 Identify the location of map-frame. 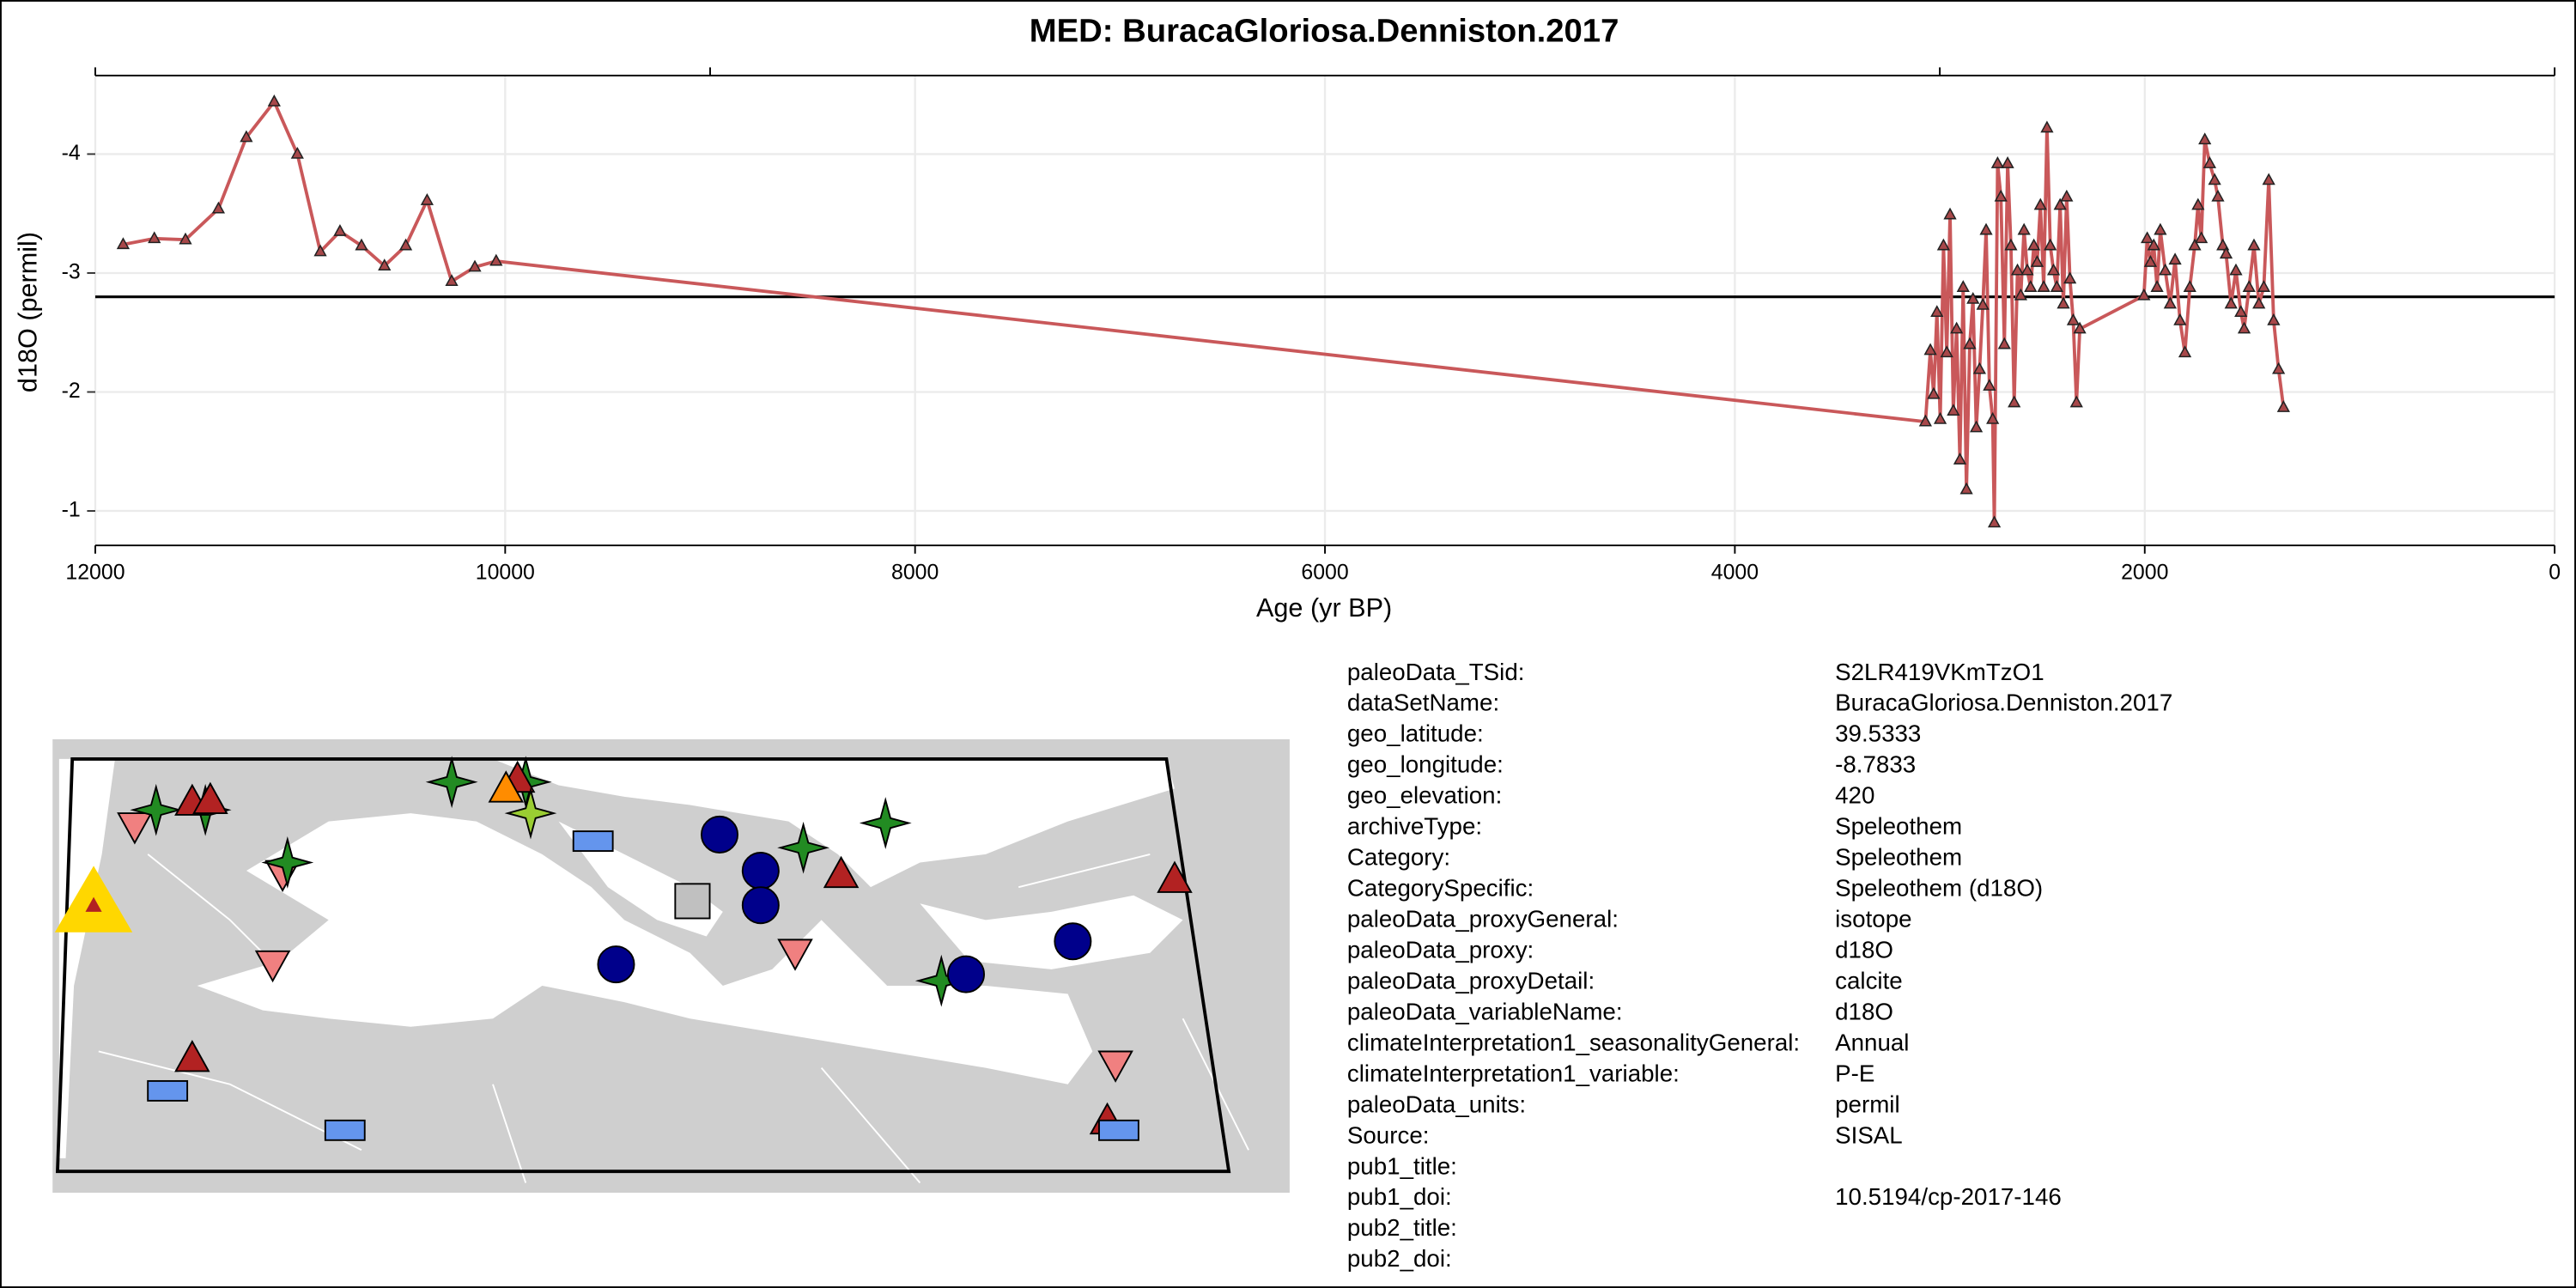
(643, 965).